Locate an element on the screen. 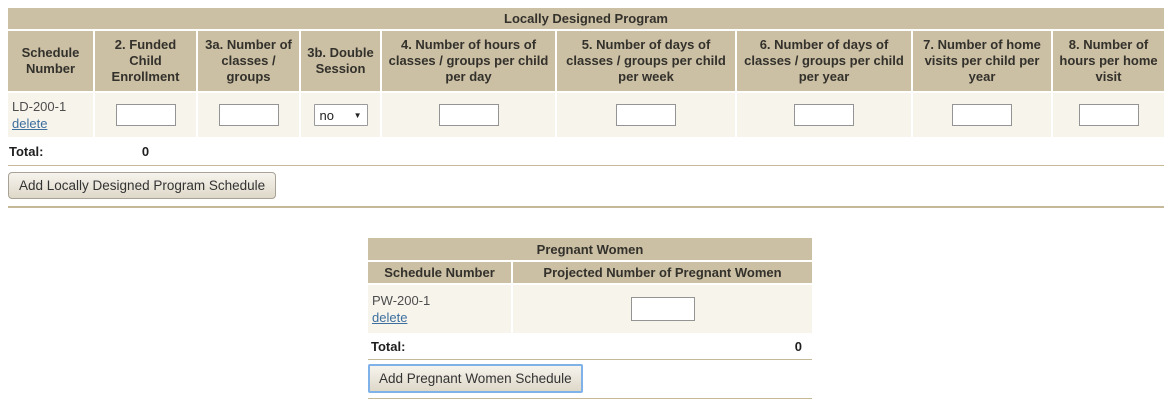 This screenshot has height=409, width=1172. ld-column-header-schedule-number: Schedule Number is located at coordinates (50, 61).